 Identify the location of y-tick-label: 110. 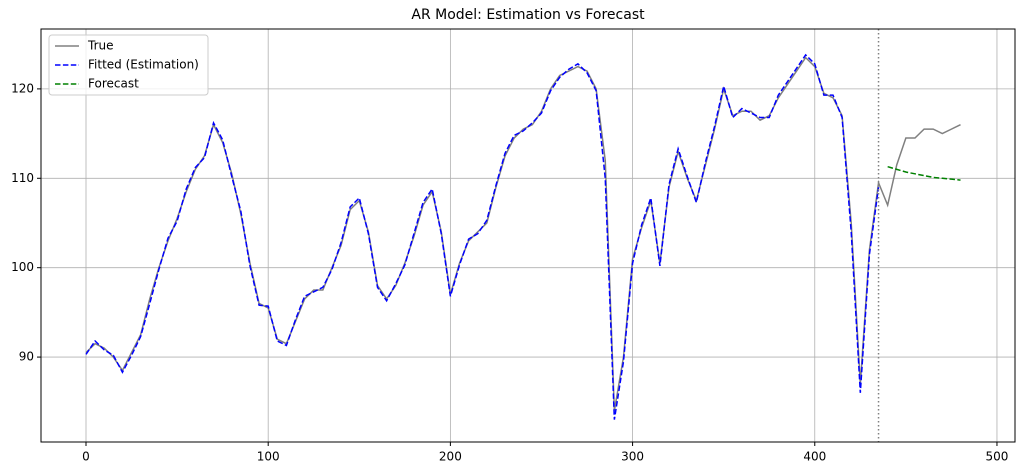
(22, 178).